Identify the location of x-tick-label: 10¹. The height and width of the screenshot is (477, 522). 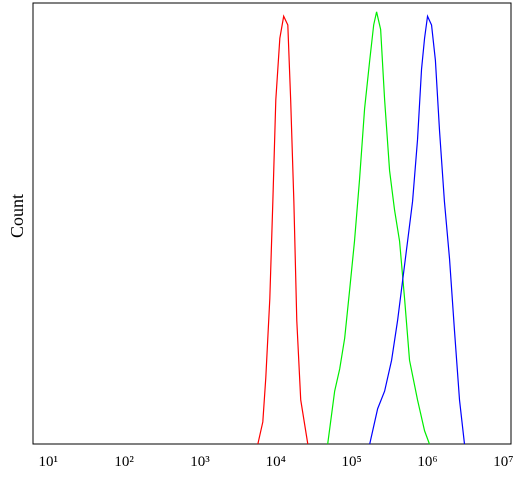
(48, 462).